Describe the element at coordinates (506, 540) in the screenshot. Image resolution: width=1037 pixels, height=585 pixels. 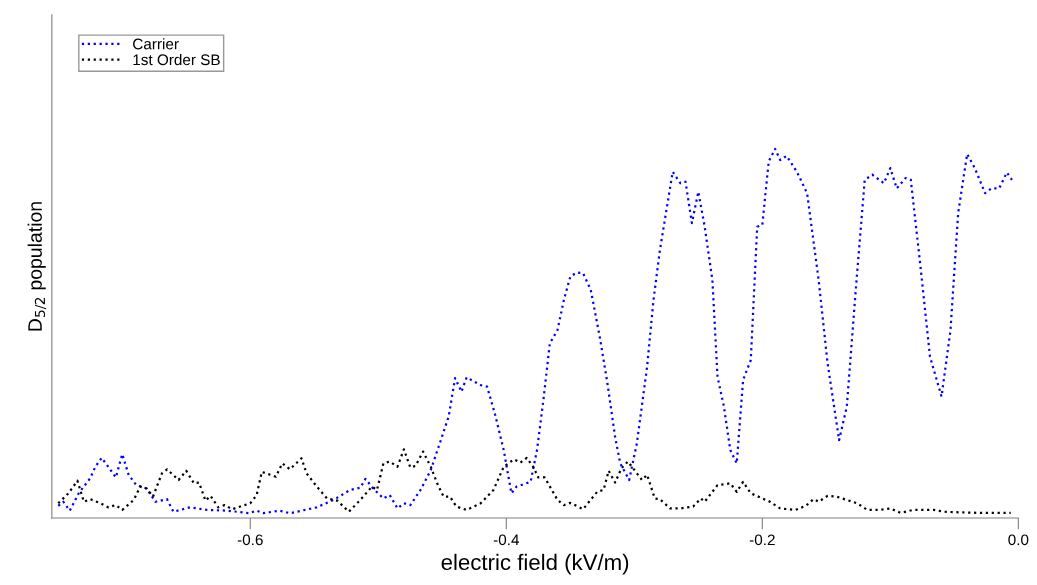
I see `x-tick-label: -0.4` at that location.